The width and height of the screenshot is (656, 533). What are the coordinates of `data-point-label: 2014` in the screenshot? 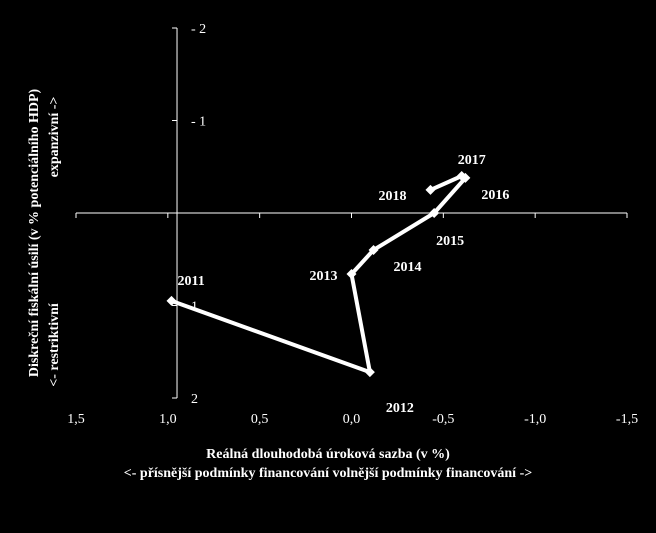 It's located at (408, 267).